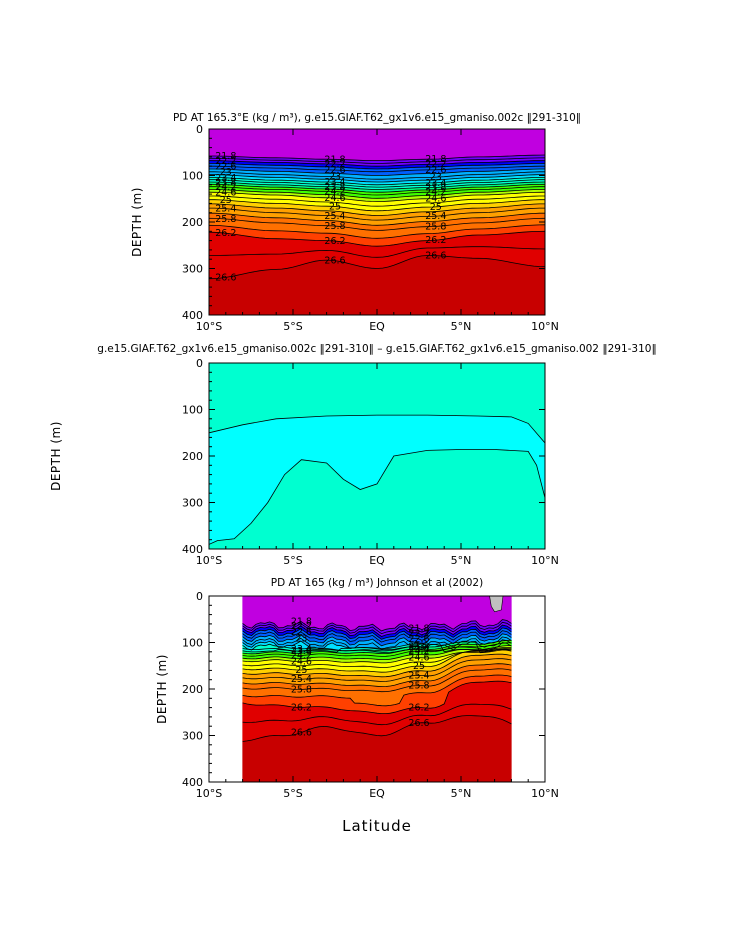 The height and width of the screenshot is (945, 733). Describe the element at coordinates (461, 560) in the screenshot. I see `x-tick-label: 5°N` at that location.